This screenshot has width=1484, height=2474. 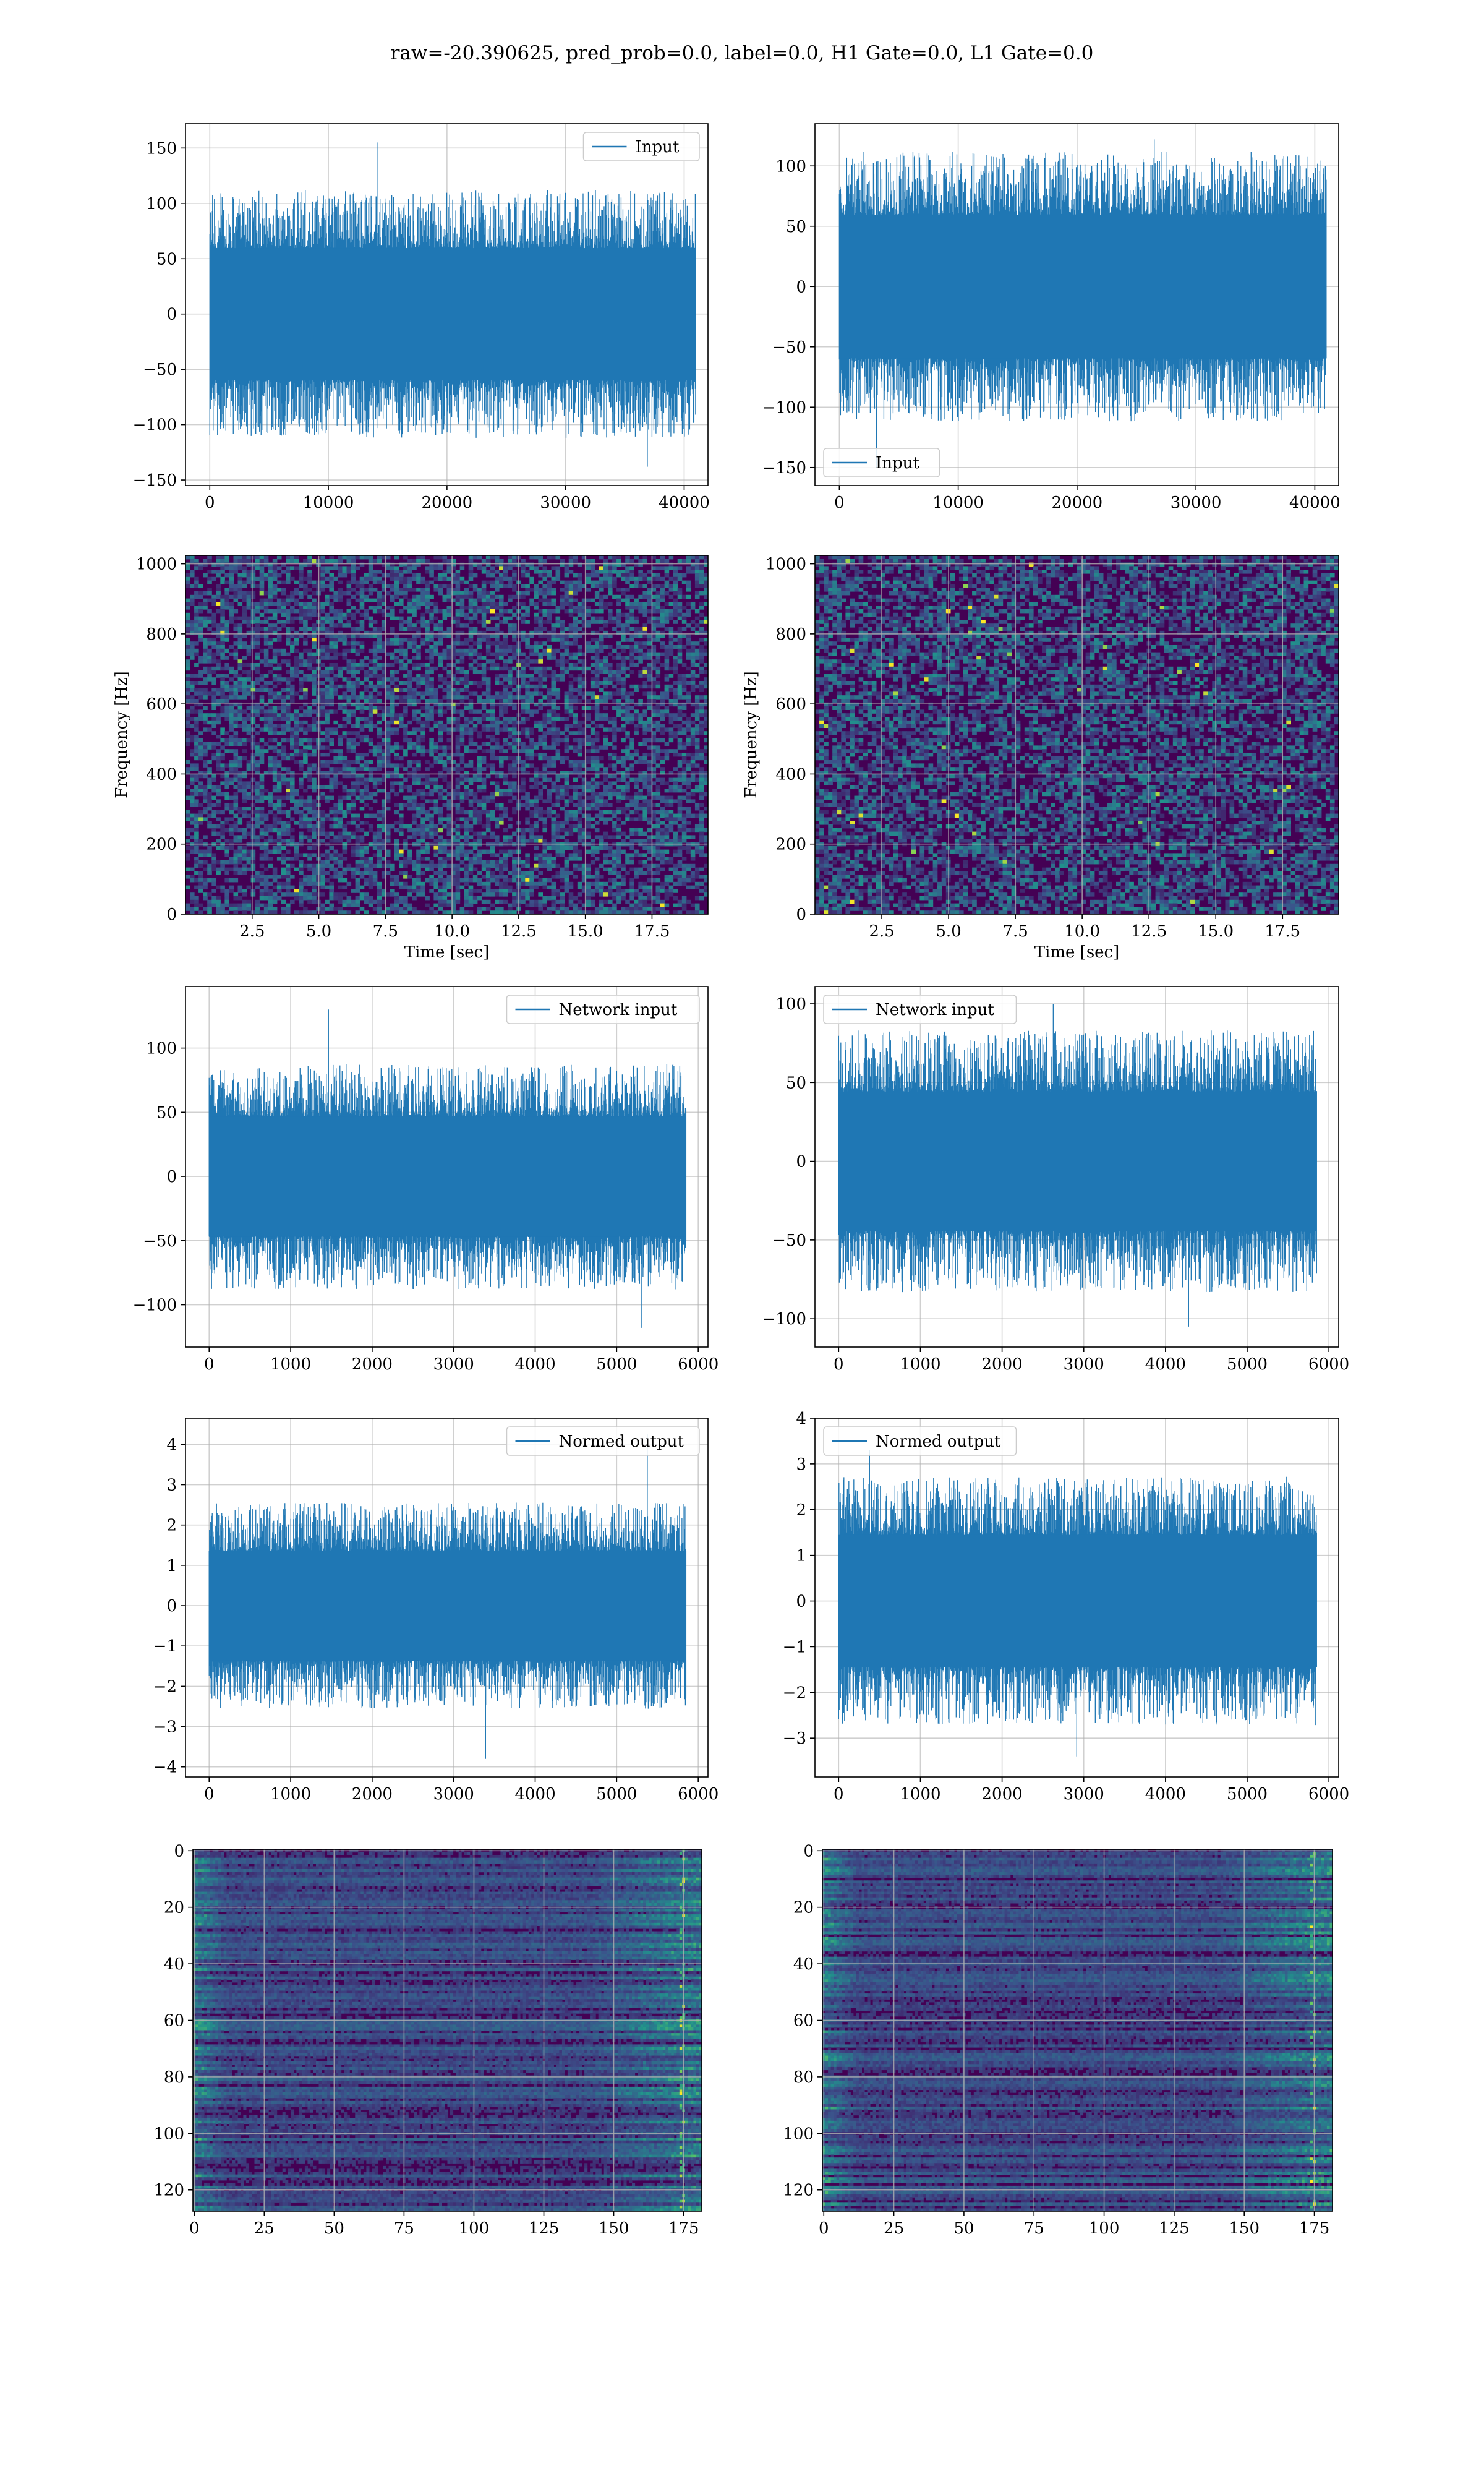 I want to click on network-input-l1-legend: Network input, so click(x=920, y=1009).